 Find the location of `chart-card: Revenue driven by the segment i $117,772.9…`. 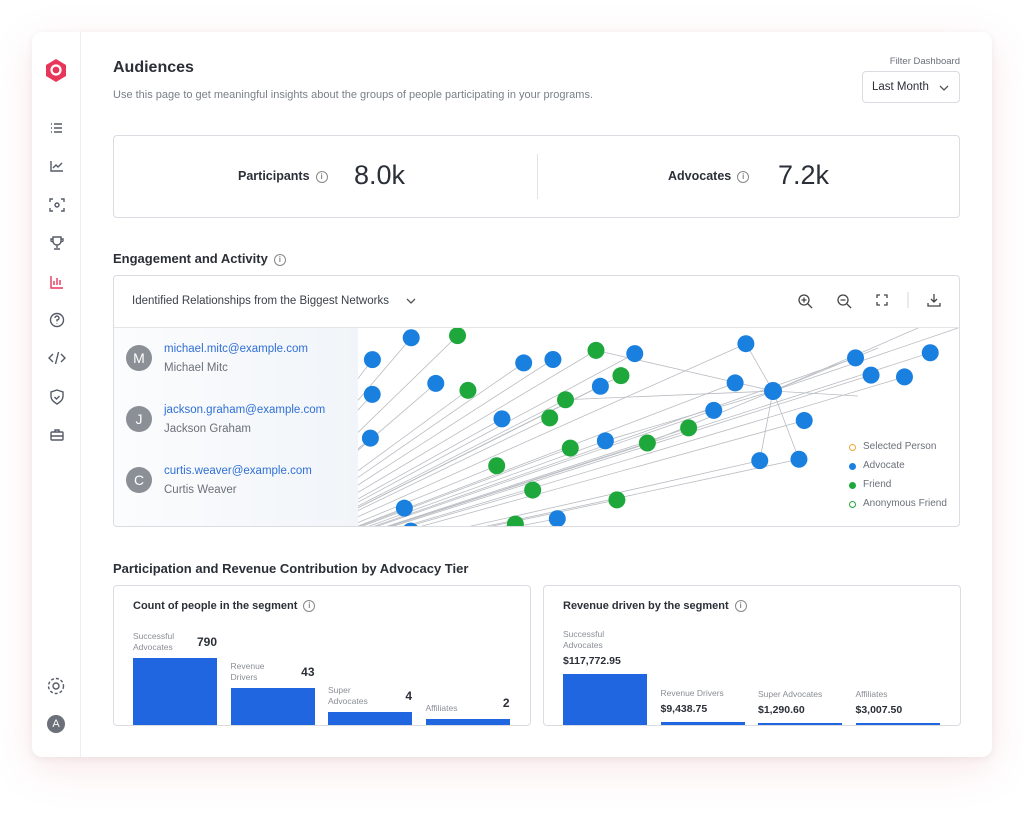

chart-card: Revenue driven by the segment i $117,772.9… is located at coordinates (752, 655).